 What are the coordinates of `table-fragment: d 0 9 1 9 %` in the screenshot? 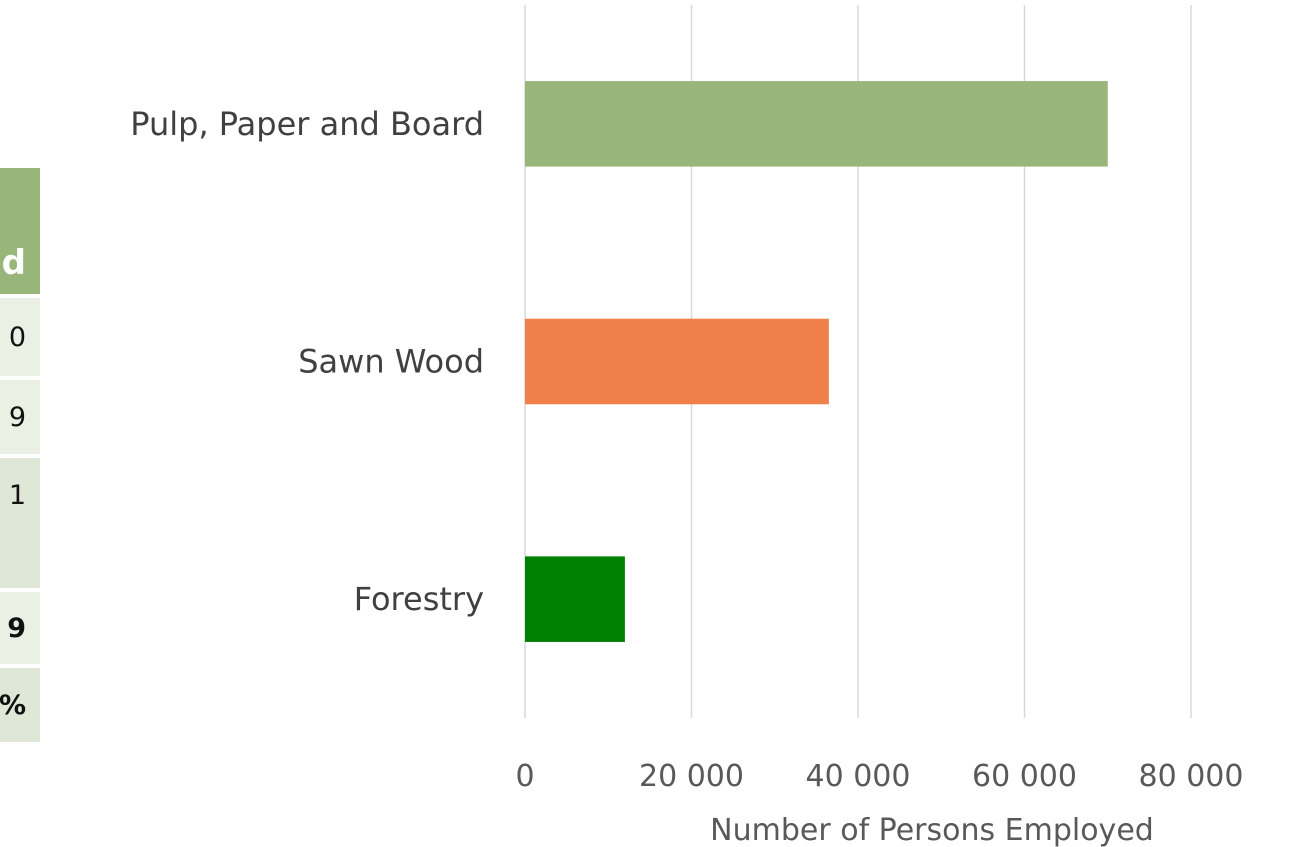 It's located at (20, 423).